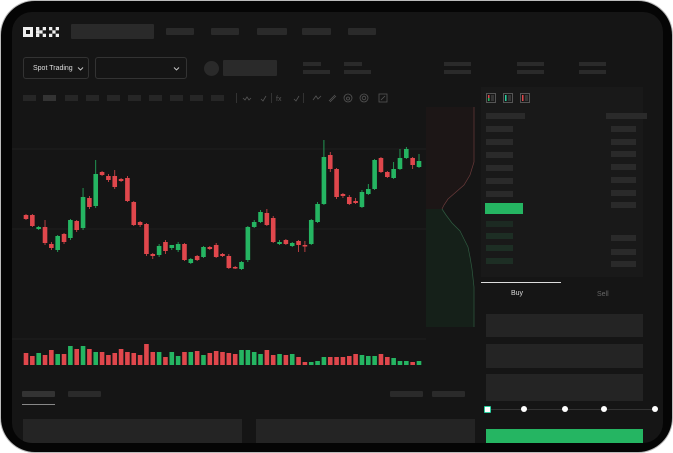 The image size is (673, 453). I want to click on amount-slider, so click(571, 410).